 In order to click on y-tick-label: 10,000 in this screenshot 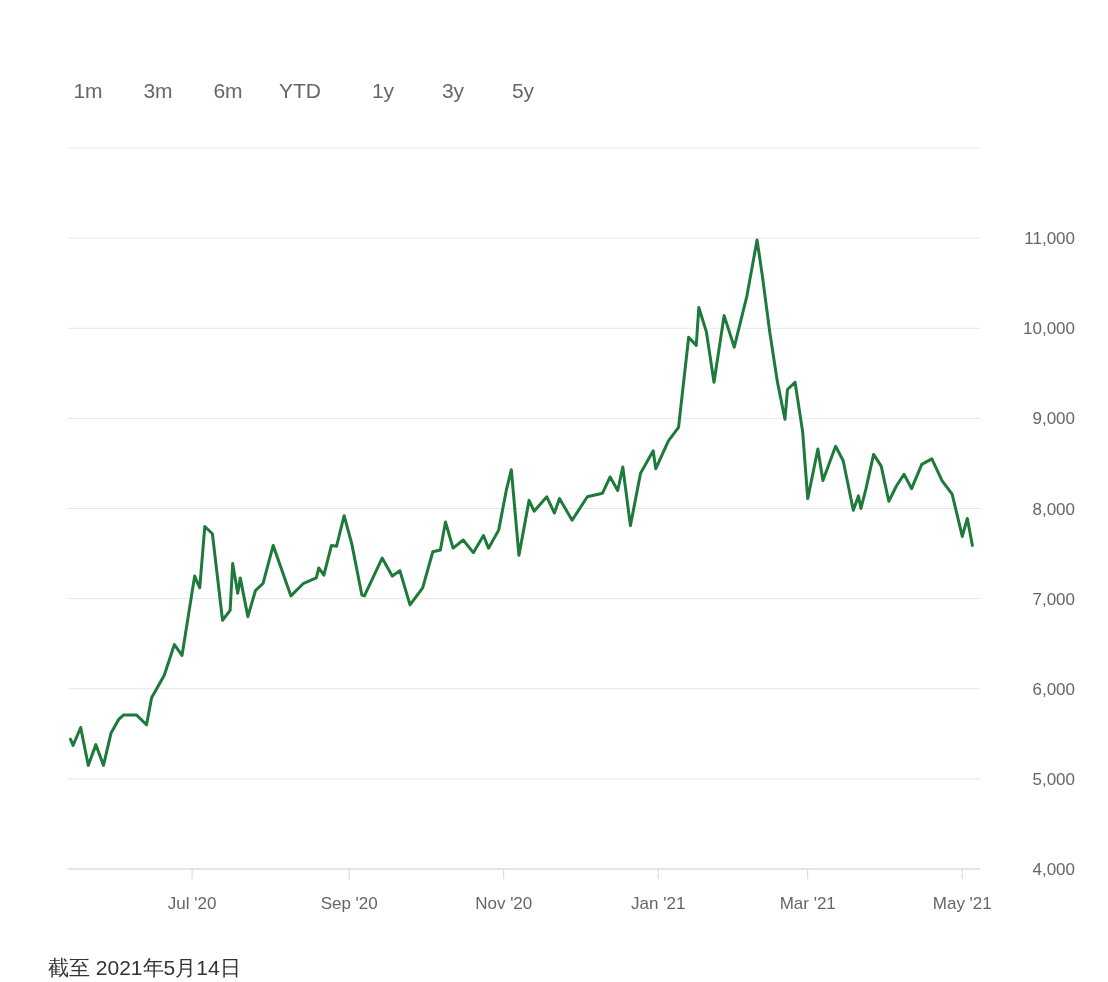, I will do `click(1049, 329)`.